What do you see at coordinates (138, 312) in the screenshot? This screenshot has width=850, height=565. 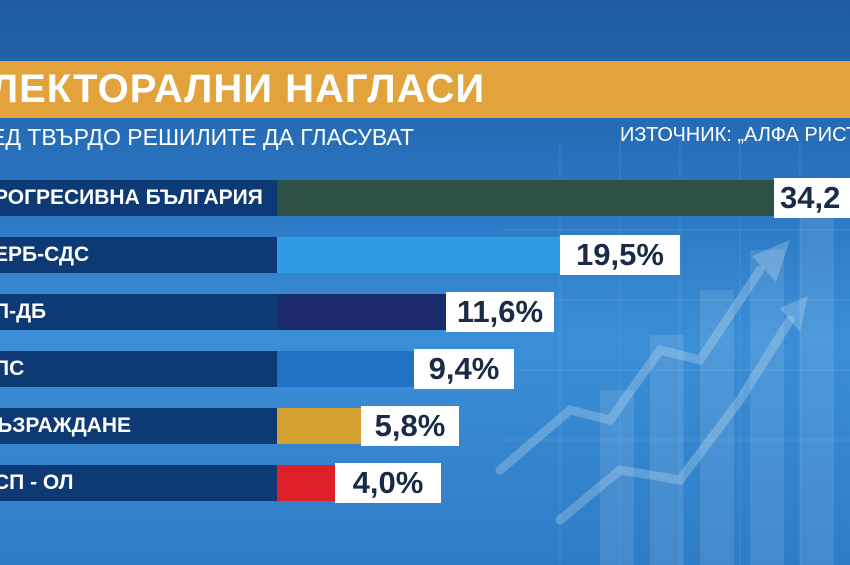 I see `bar-label-box: П-ДБ` at bounding box center [138, 312].